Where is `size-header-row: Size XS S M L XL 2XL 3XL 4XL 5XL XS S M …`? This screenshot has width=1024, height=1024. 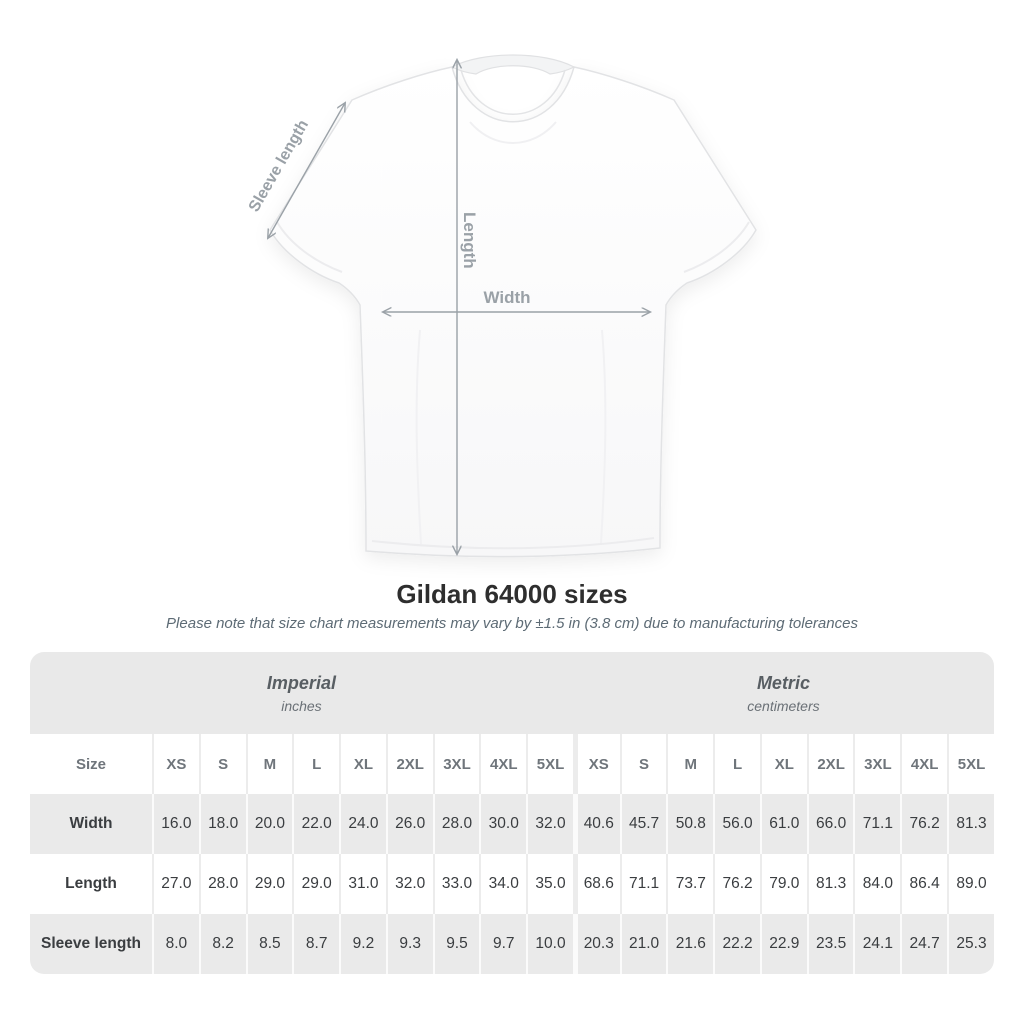 size-header-row: Size XS S M L XL 2XL 3XL 4XL 5XL XS S M … is located at coordinates (512, 764).